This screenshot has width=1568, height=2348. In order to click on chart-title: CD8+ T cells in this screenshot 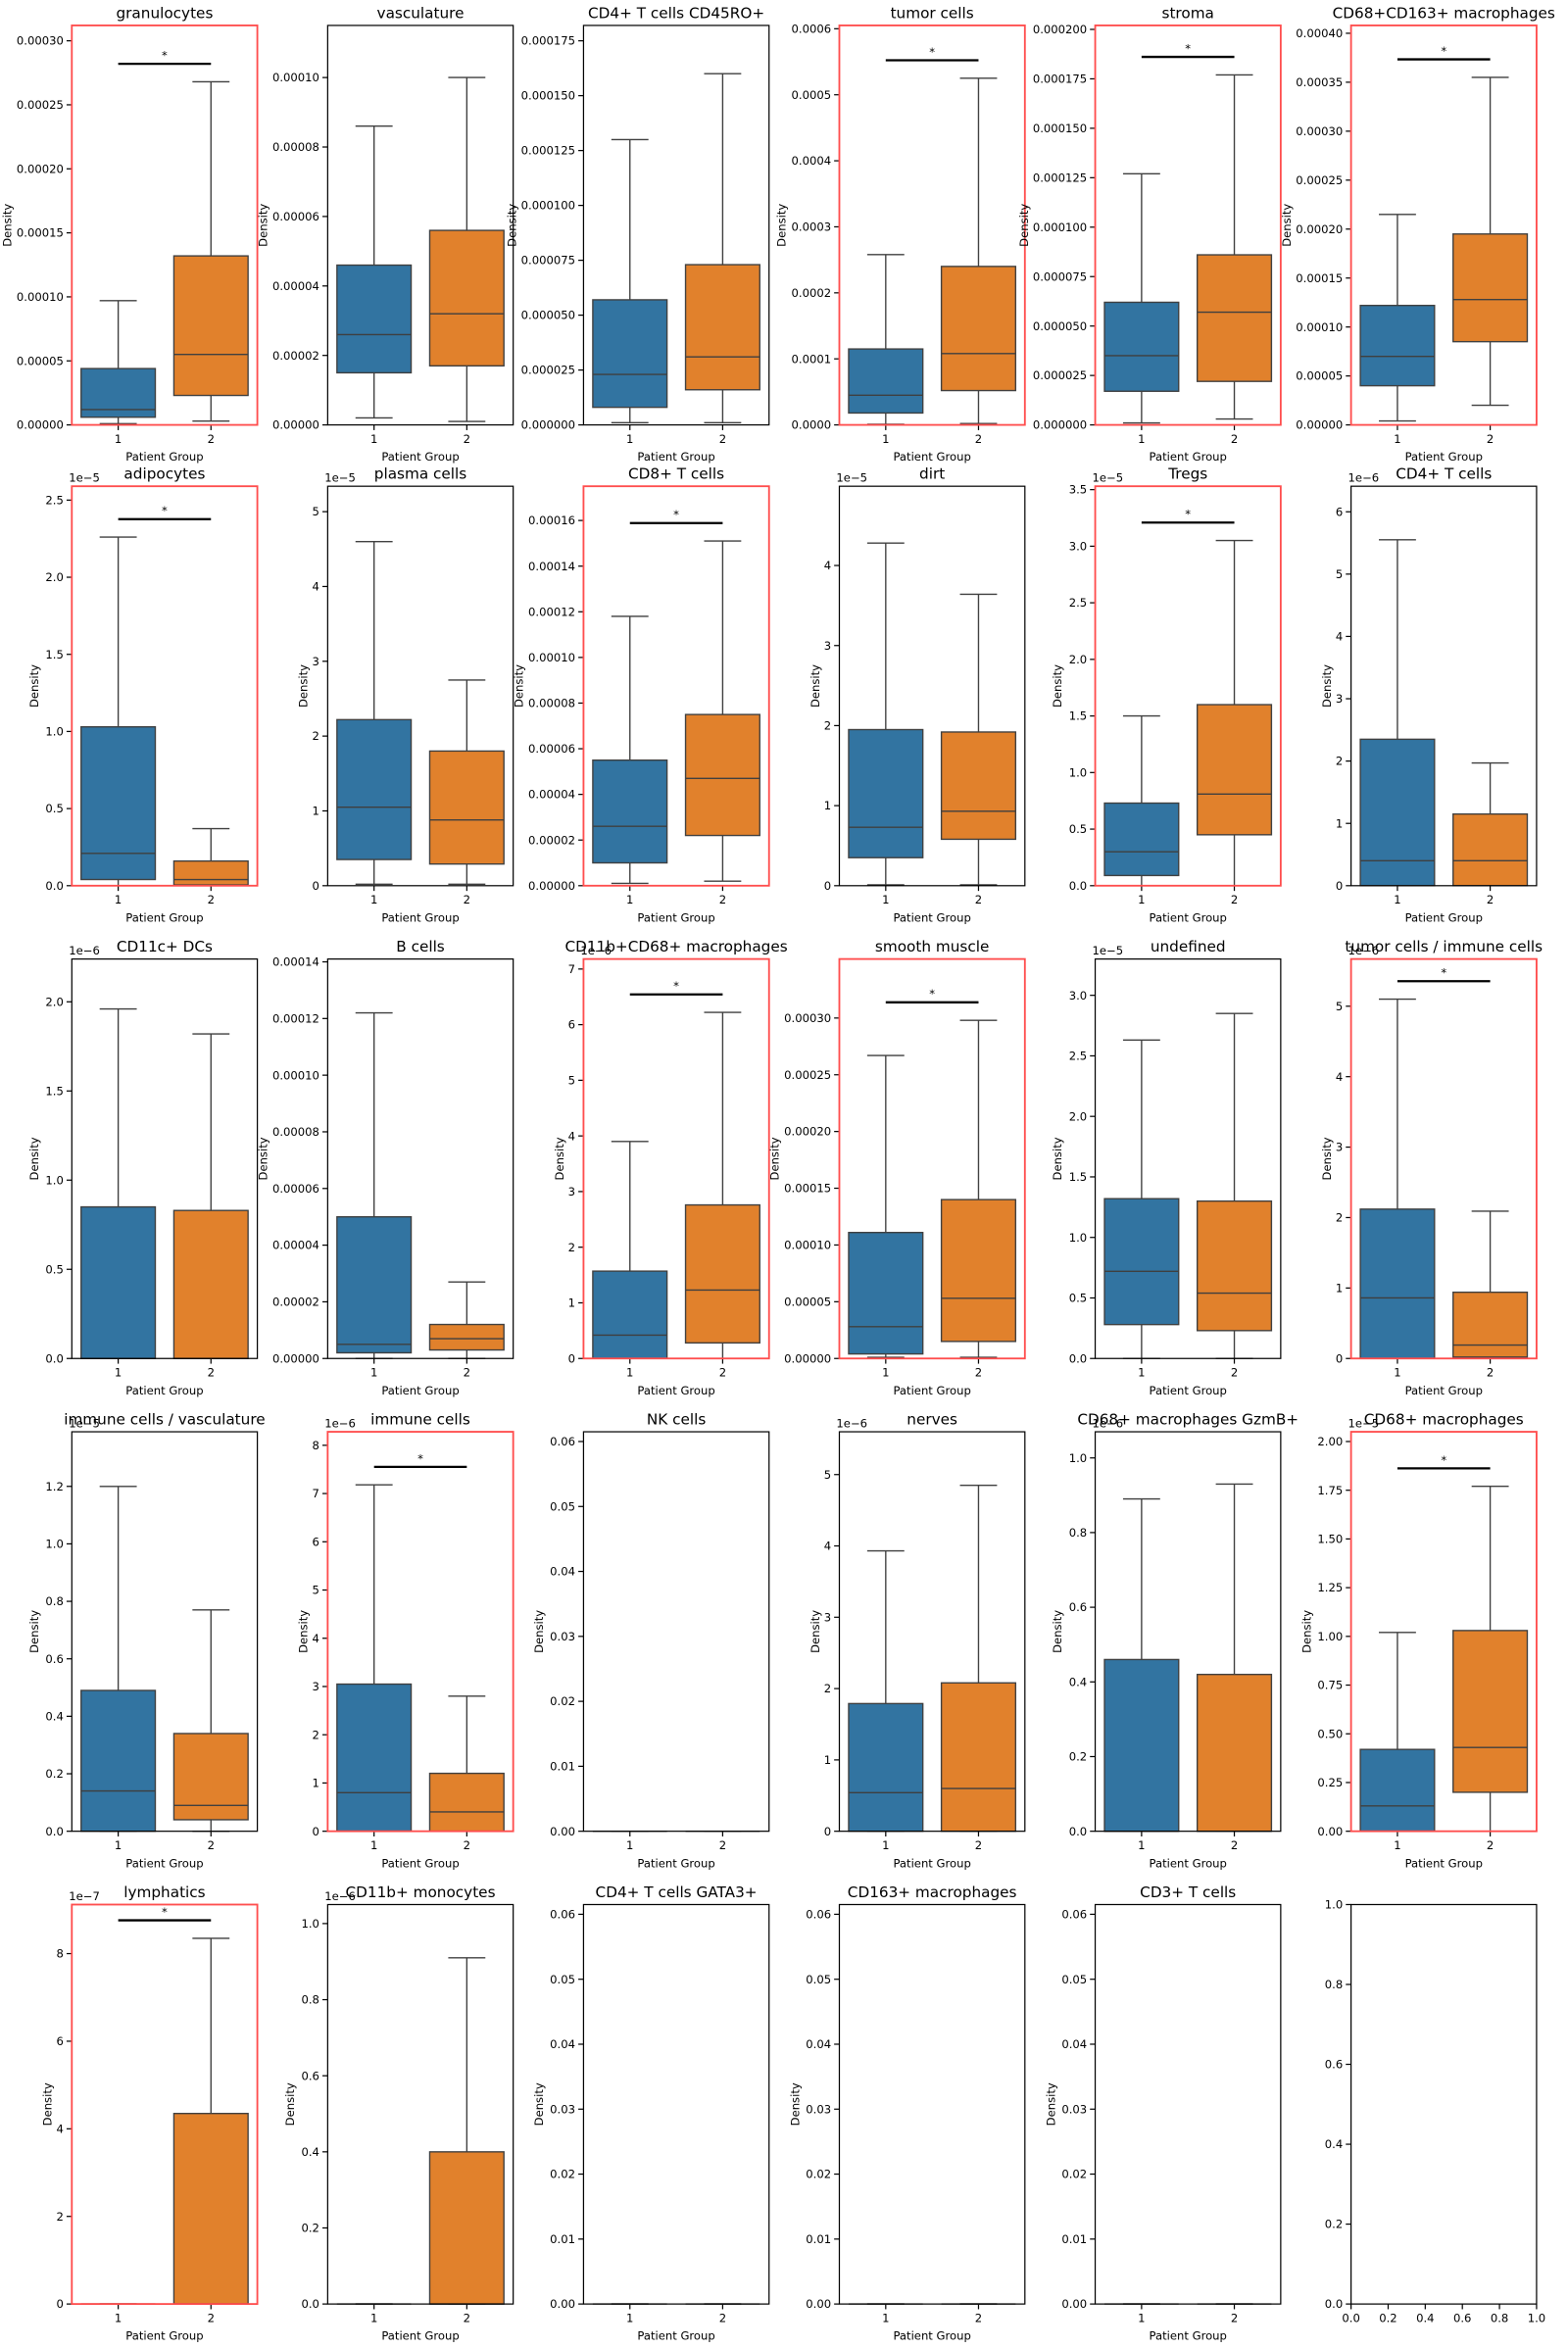, I will do `click(676, 474)`.